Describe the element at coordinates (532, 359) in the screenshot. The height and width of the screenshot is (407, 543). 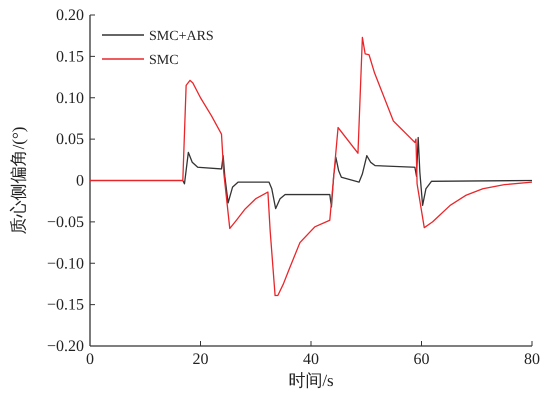
I see `x-tick-label: 80` at that location.